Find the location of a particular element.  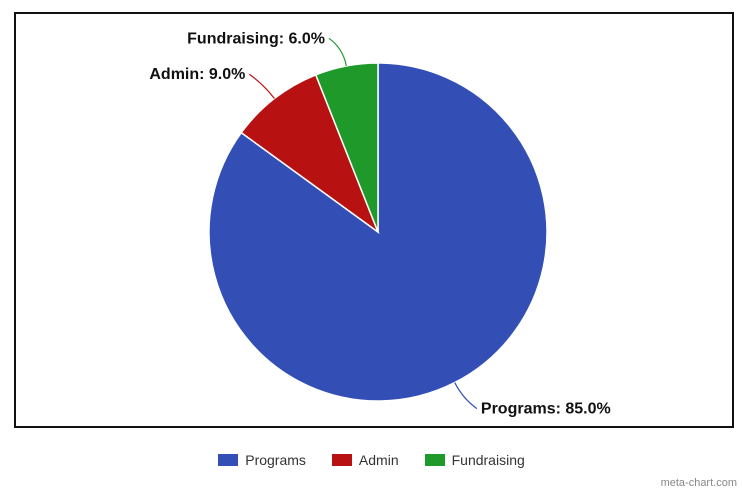

data-label-admin: Admin: 9.0% is located at coordinates (197, 74).